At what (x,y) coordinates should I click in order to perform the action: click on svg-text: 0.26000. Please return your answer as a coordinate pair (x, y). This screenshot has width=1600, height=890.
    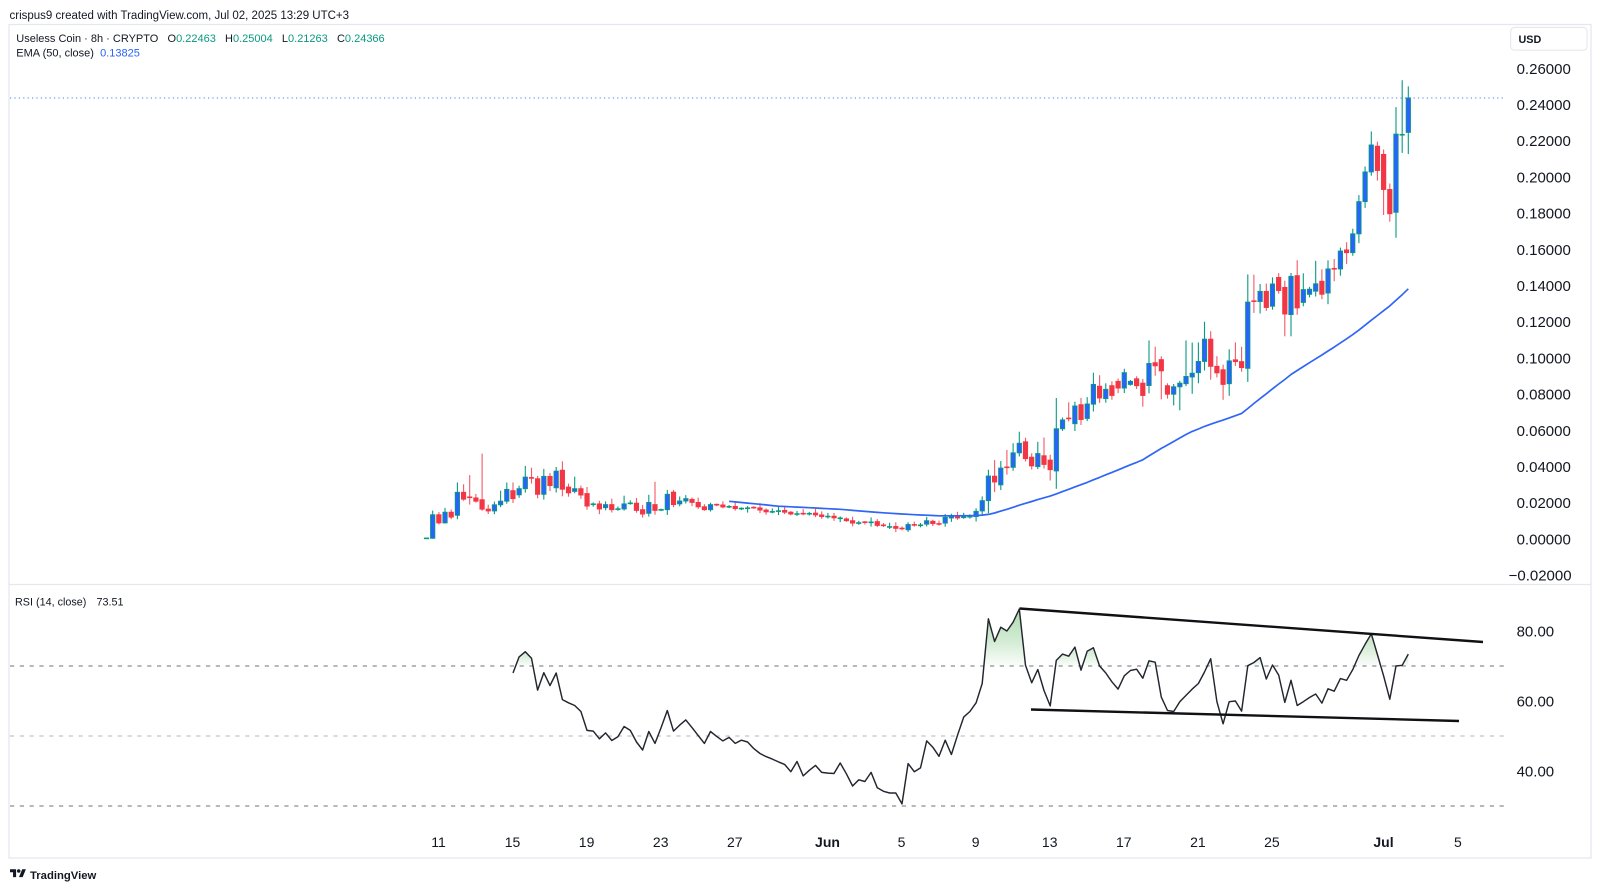
    Looking at the image, I should click on (1544, 69).